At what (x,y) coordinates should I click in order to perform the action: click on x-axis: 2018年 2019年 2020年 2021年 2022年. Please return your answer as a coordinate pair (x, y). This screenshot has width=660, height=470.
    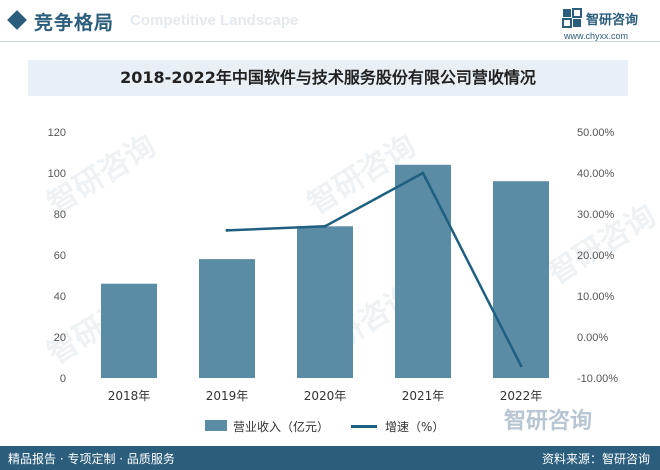
    Looking at the image, I should click on (325, 396).